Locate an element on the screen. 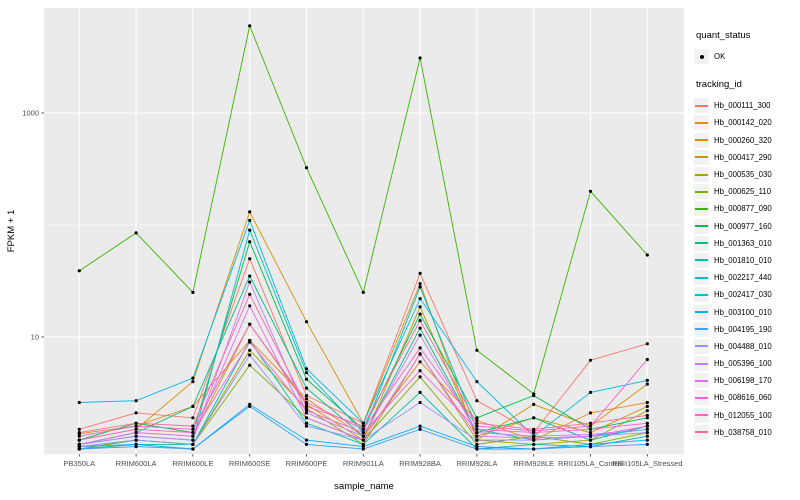 This screenshot has height=500, width=800. legend-item-Hb_004195_190: Hb_004195_190 is located at coordinates (746, 329).